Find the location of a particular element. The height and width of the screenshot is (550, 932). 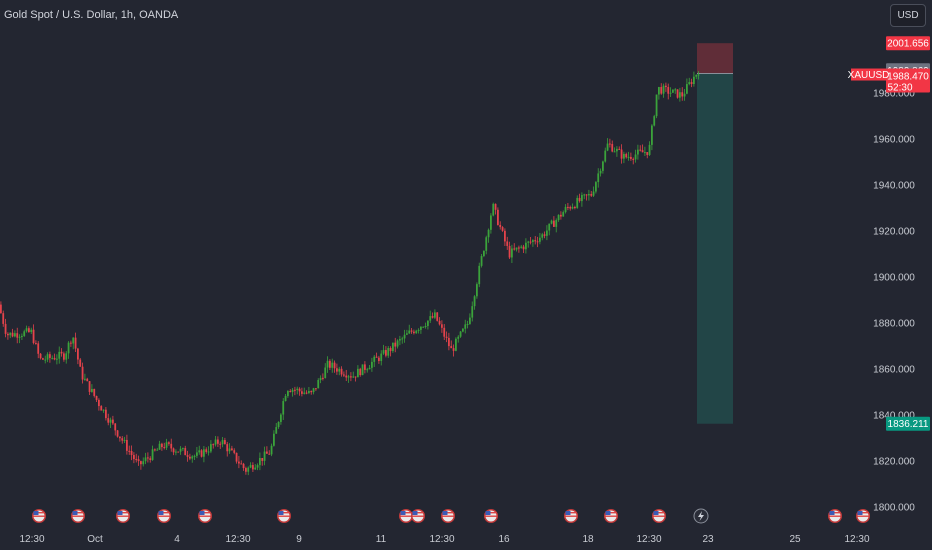

y-tick-label: 1920.000 is located at coordinates (894, 232).